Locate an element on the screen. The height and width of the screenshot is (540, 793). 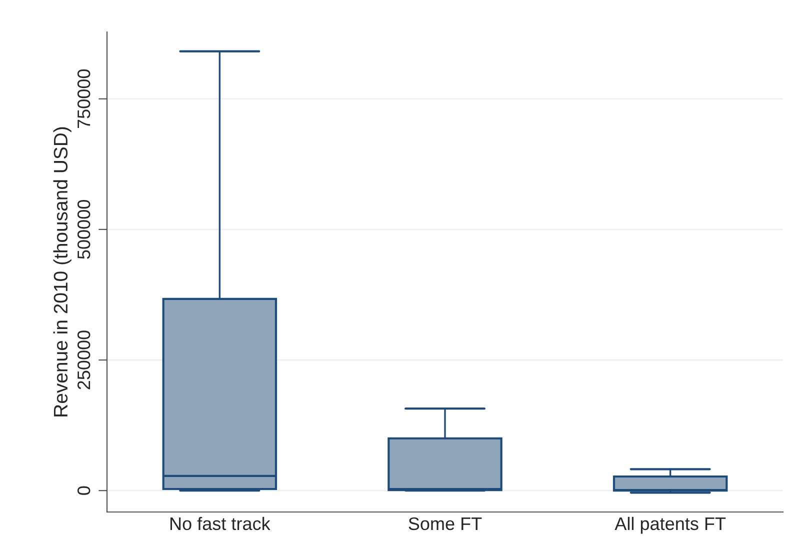
x-tick-label: No fast track is located at coordinates (220, 523).